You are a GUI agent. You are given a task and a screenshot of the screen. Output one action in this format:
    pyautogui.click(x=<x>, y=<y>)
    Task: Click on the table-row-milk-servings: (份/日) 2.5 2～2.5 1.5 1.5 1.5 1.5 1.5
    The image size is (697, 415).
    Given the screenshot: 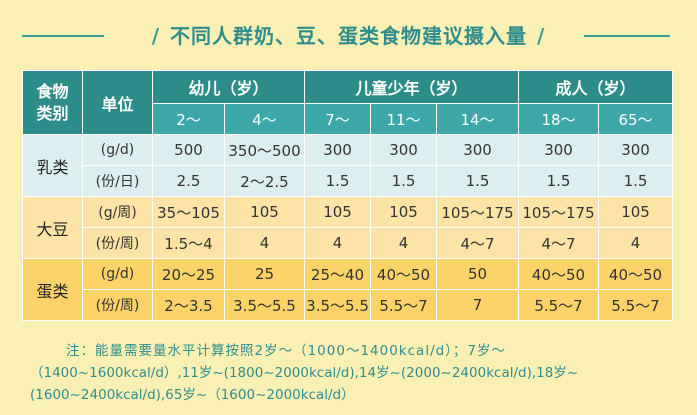 What is the action you would take?
    pyautogui.click(x=348, y=181)
    